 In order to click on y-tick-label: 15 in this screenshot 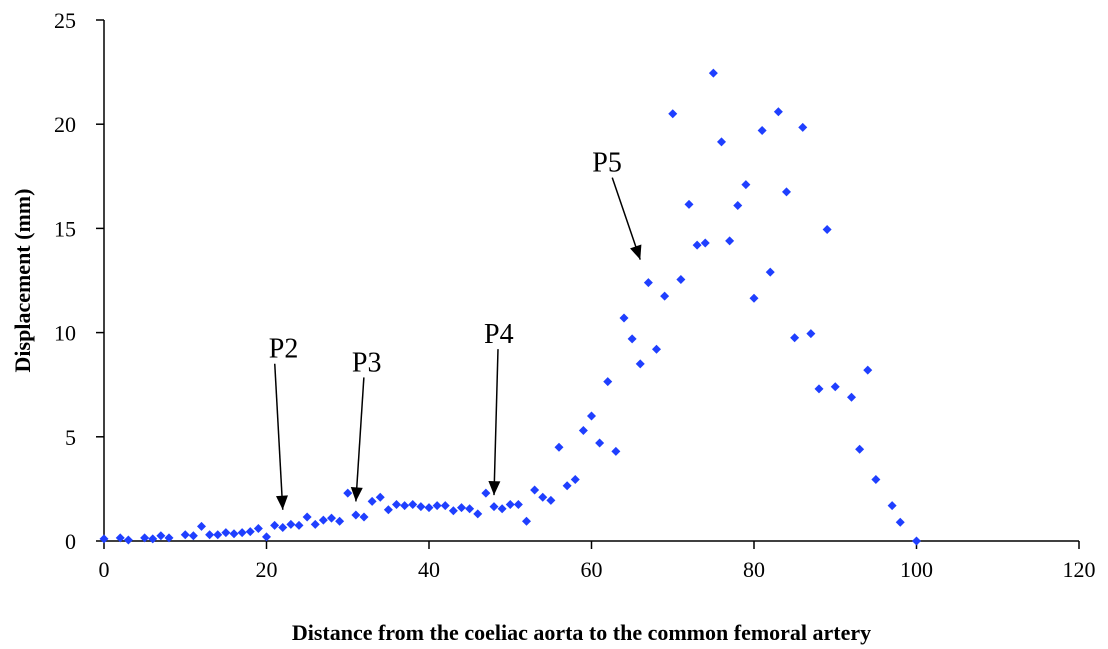, I will do `click(65, 228)`.